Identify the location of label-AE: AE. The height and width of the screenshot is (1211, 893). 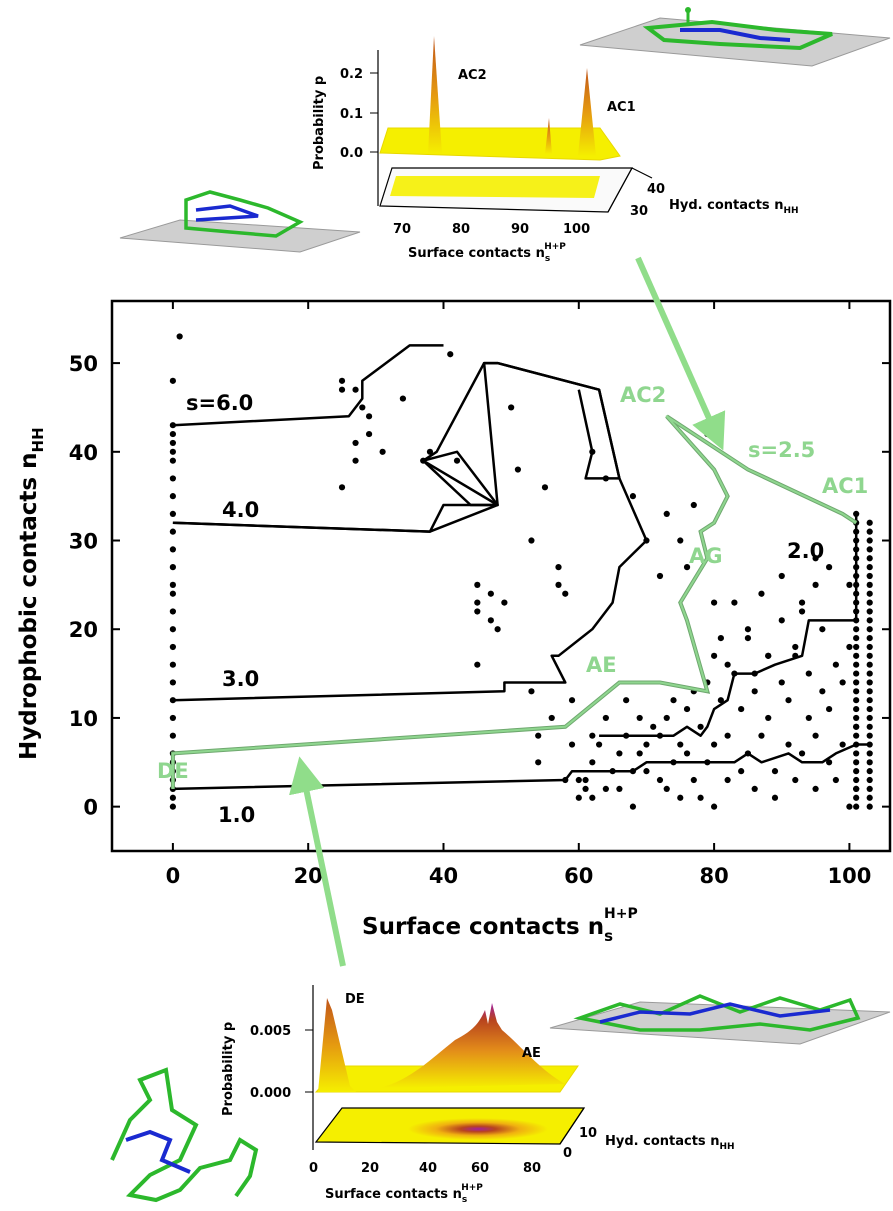
(601, 665).